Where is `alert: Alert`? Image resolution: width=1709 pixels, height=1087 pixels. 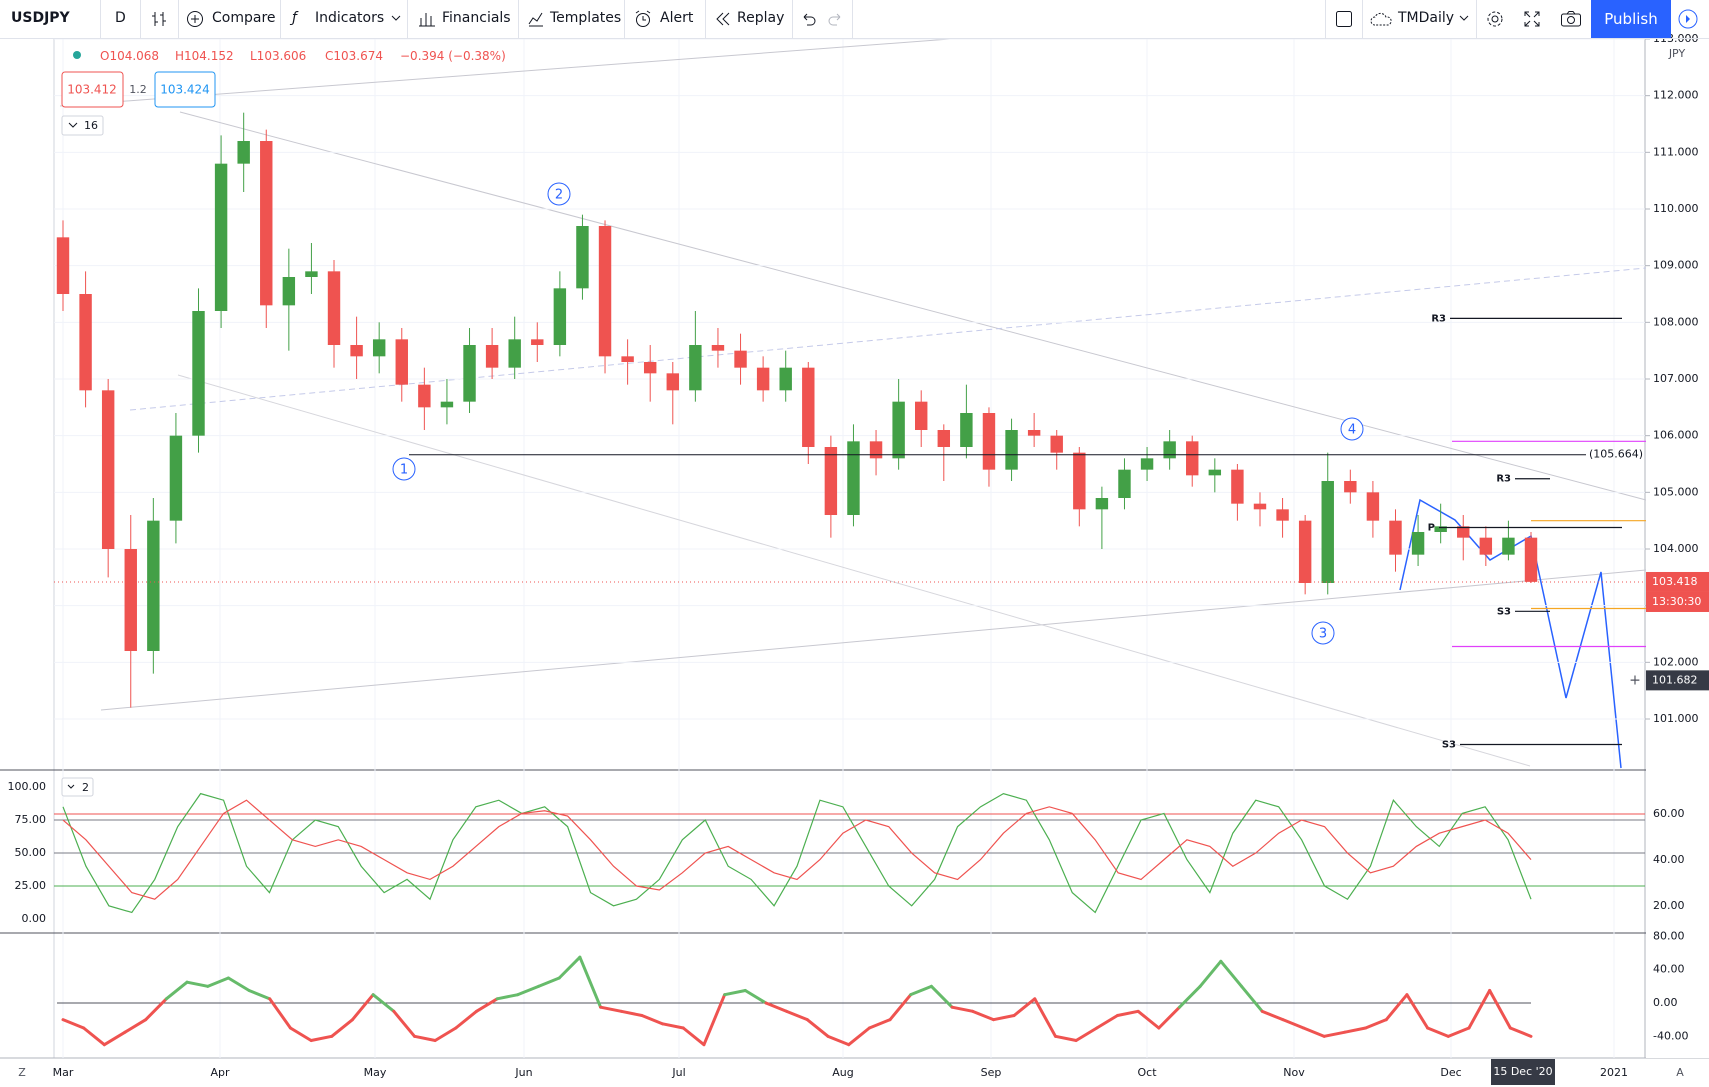
alert: Alert is located at coordinates (677, 18).